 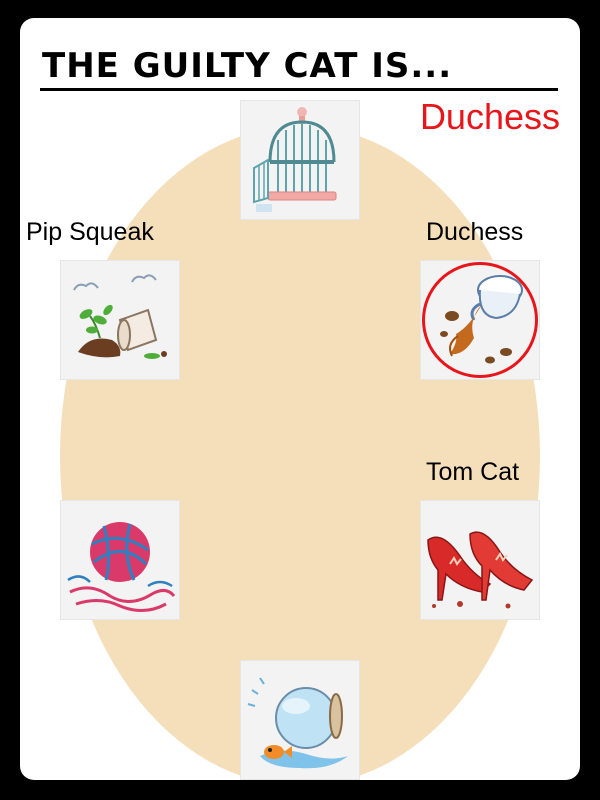 I want to click on item-yarn, so click(x=120, y=560).